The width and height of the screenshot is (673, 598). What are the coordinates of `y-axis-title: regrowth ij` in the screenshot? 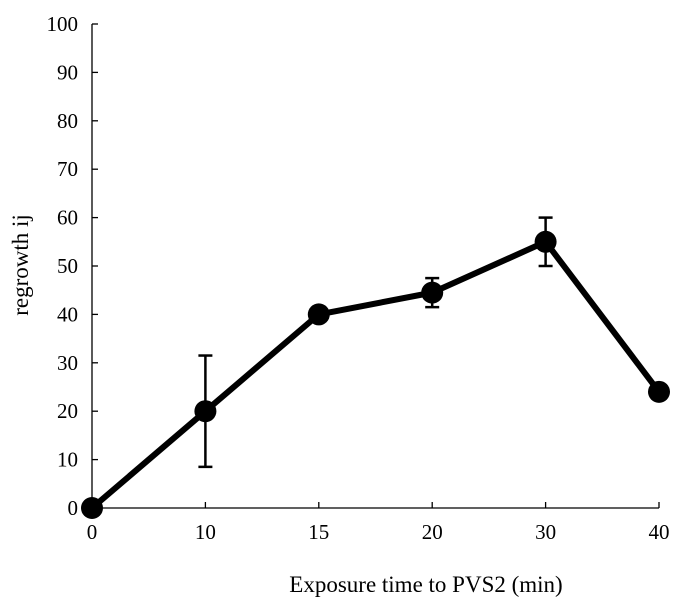 It's located at (20, 265).